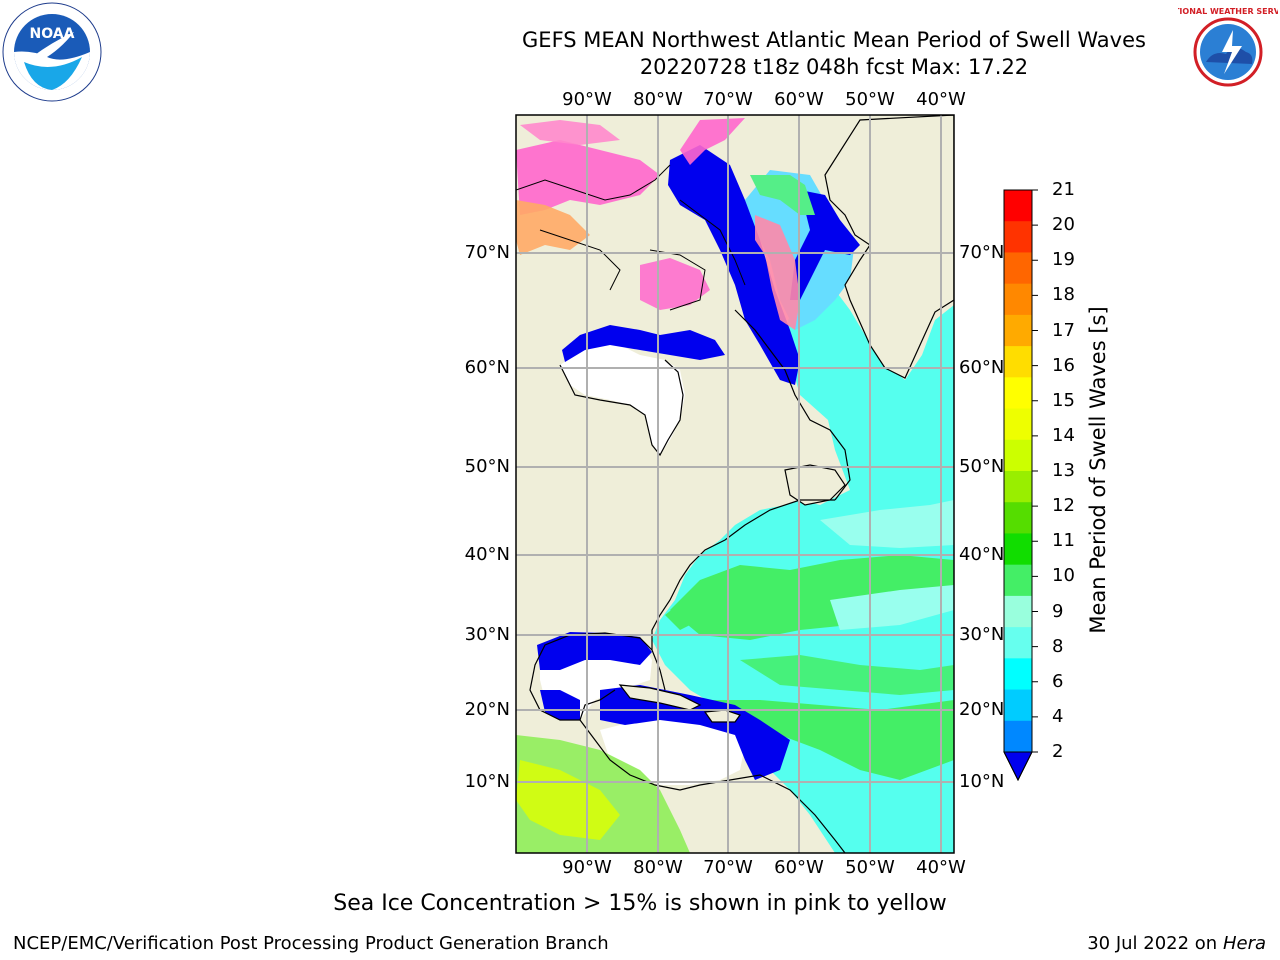  I want to click on colorbar-tick-label: 9, so click(1058, 611).